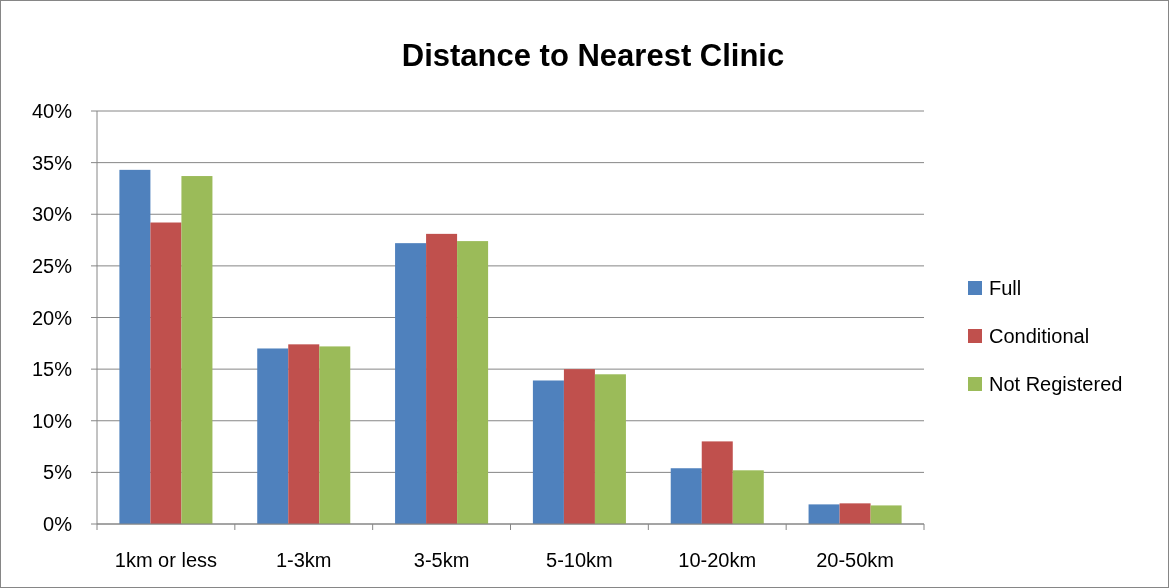 The height and width of the screenshot is (588, 1169). I want to click on legend-label: Conditional, so click(1039, 336).